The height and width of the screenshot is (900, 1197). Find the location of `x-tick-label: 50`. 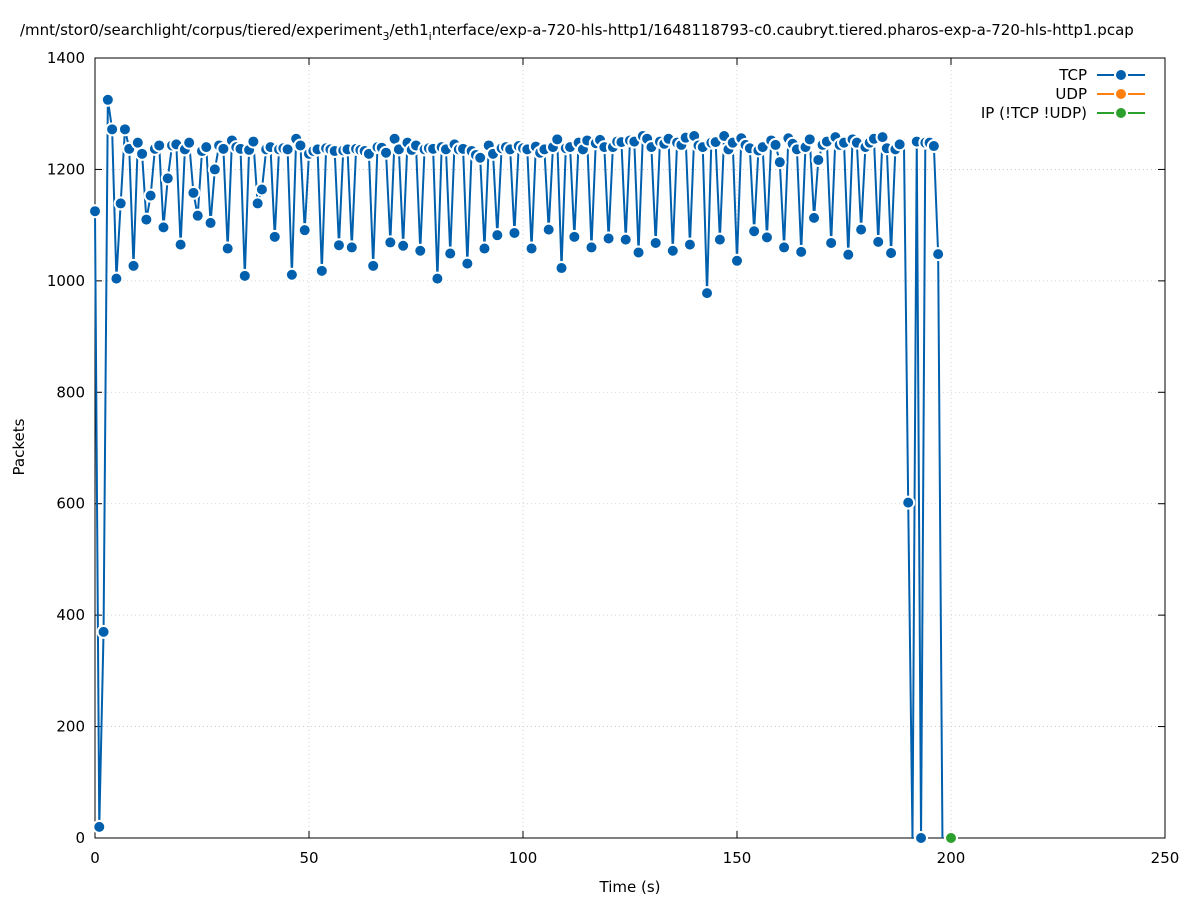

x-tick-label: 50 is located at coordinates (308, 858).